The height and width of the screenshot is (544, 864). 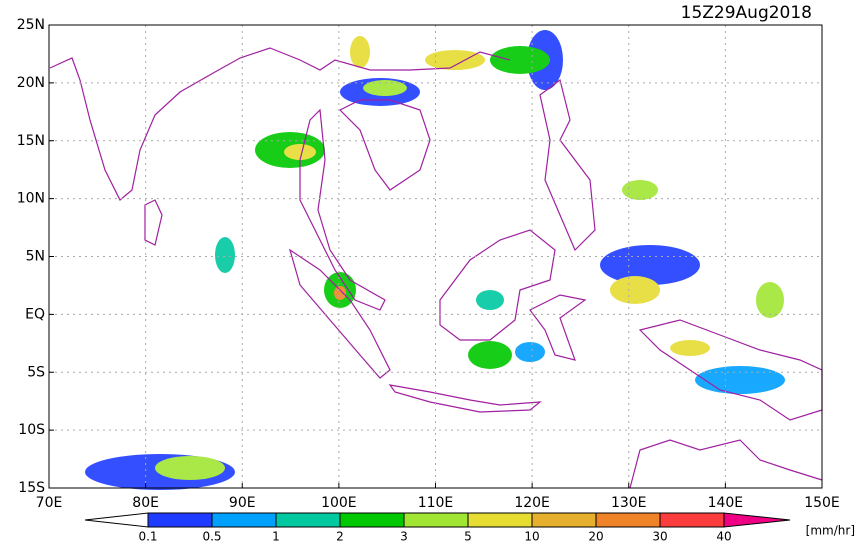 What do you see at coordinates (404, 537) in the screenshot?
I see `colorbar-label: 3` at bounding box center [404, 537].